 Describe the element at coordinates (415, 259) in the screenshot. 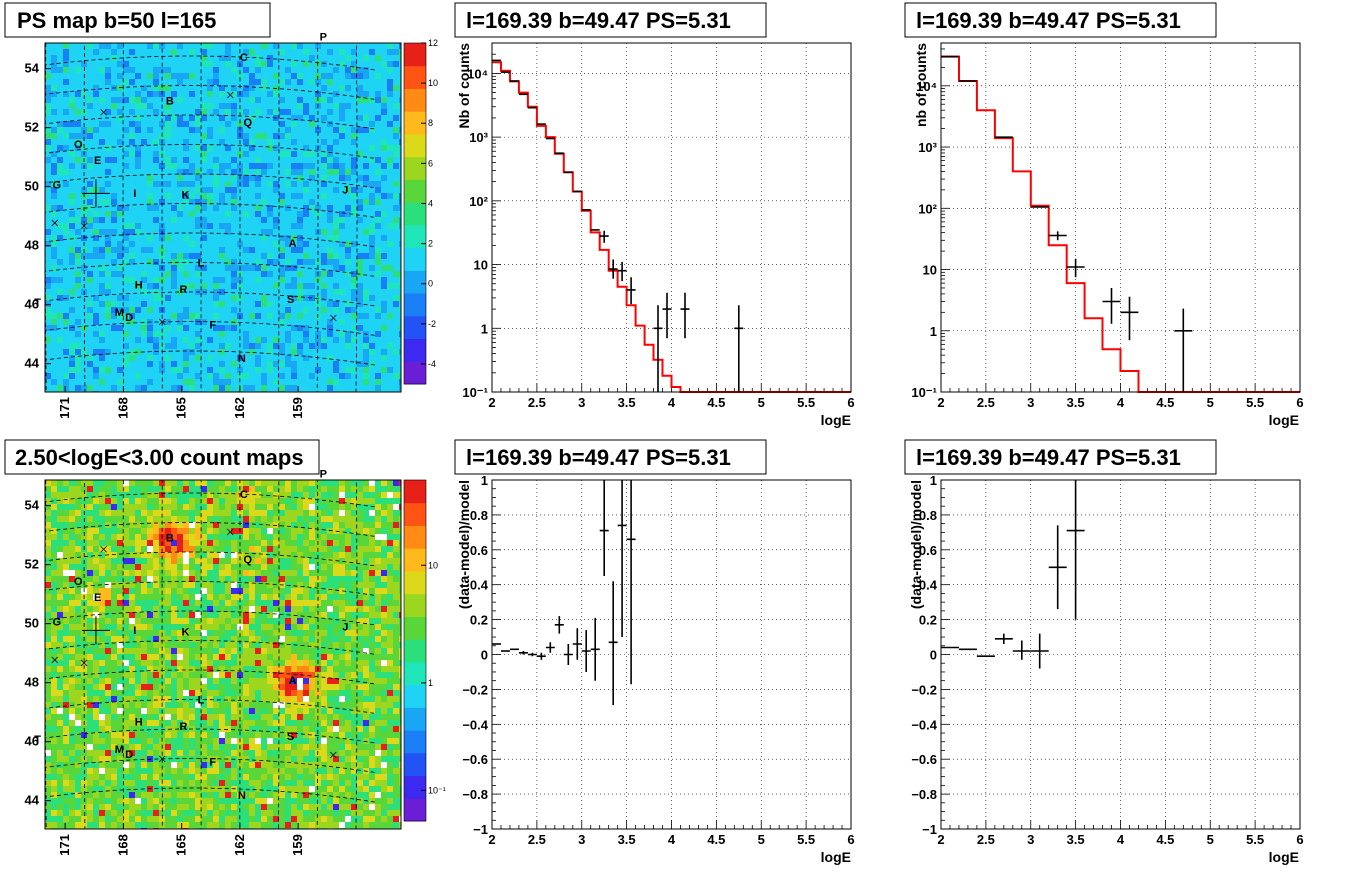

I see `colorbar-segment` at that location.